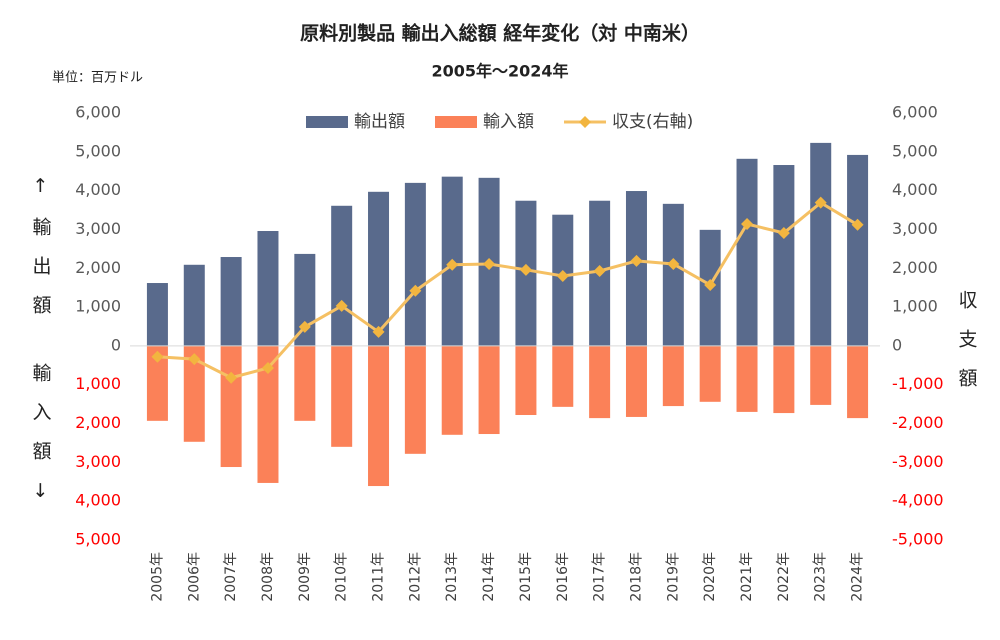 The width and height of the screenshot is (1000, 640). I want to click on y2-tick-label: 4,000, so click(915, 189).